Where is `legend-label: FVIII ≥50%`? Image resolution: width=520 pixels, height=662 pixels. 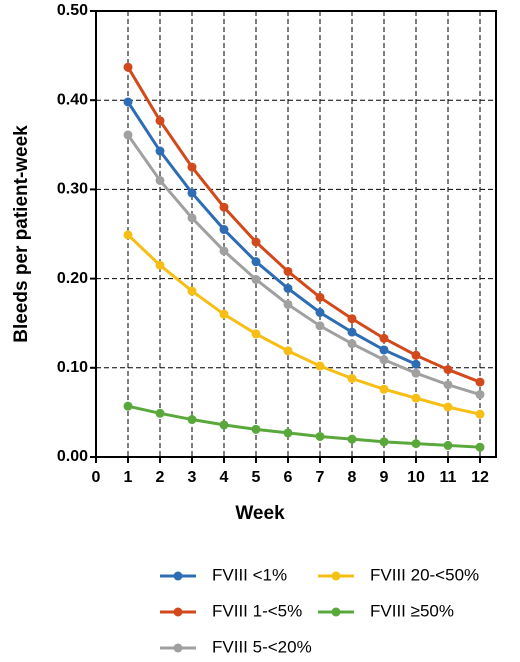
legend-label: FVIII ≥50% is located at coordinates (412, 610).